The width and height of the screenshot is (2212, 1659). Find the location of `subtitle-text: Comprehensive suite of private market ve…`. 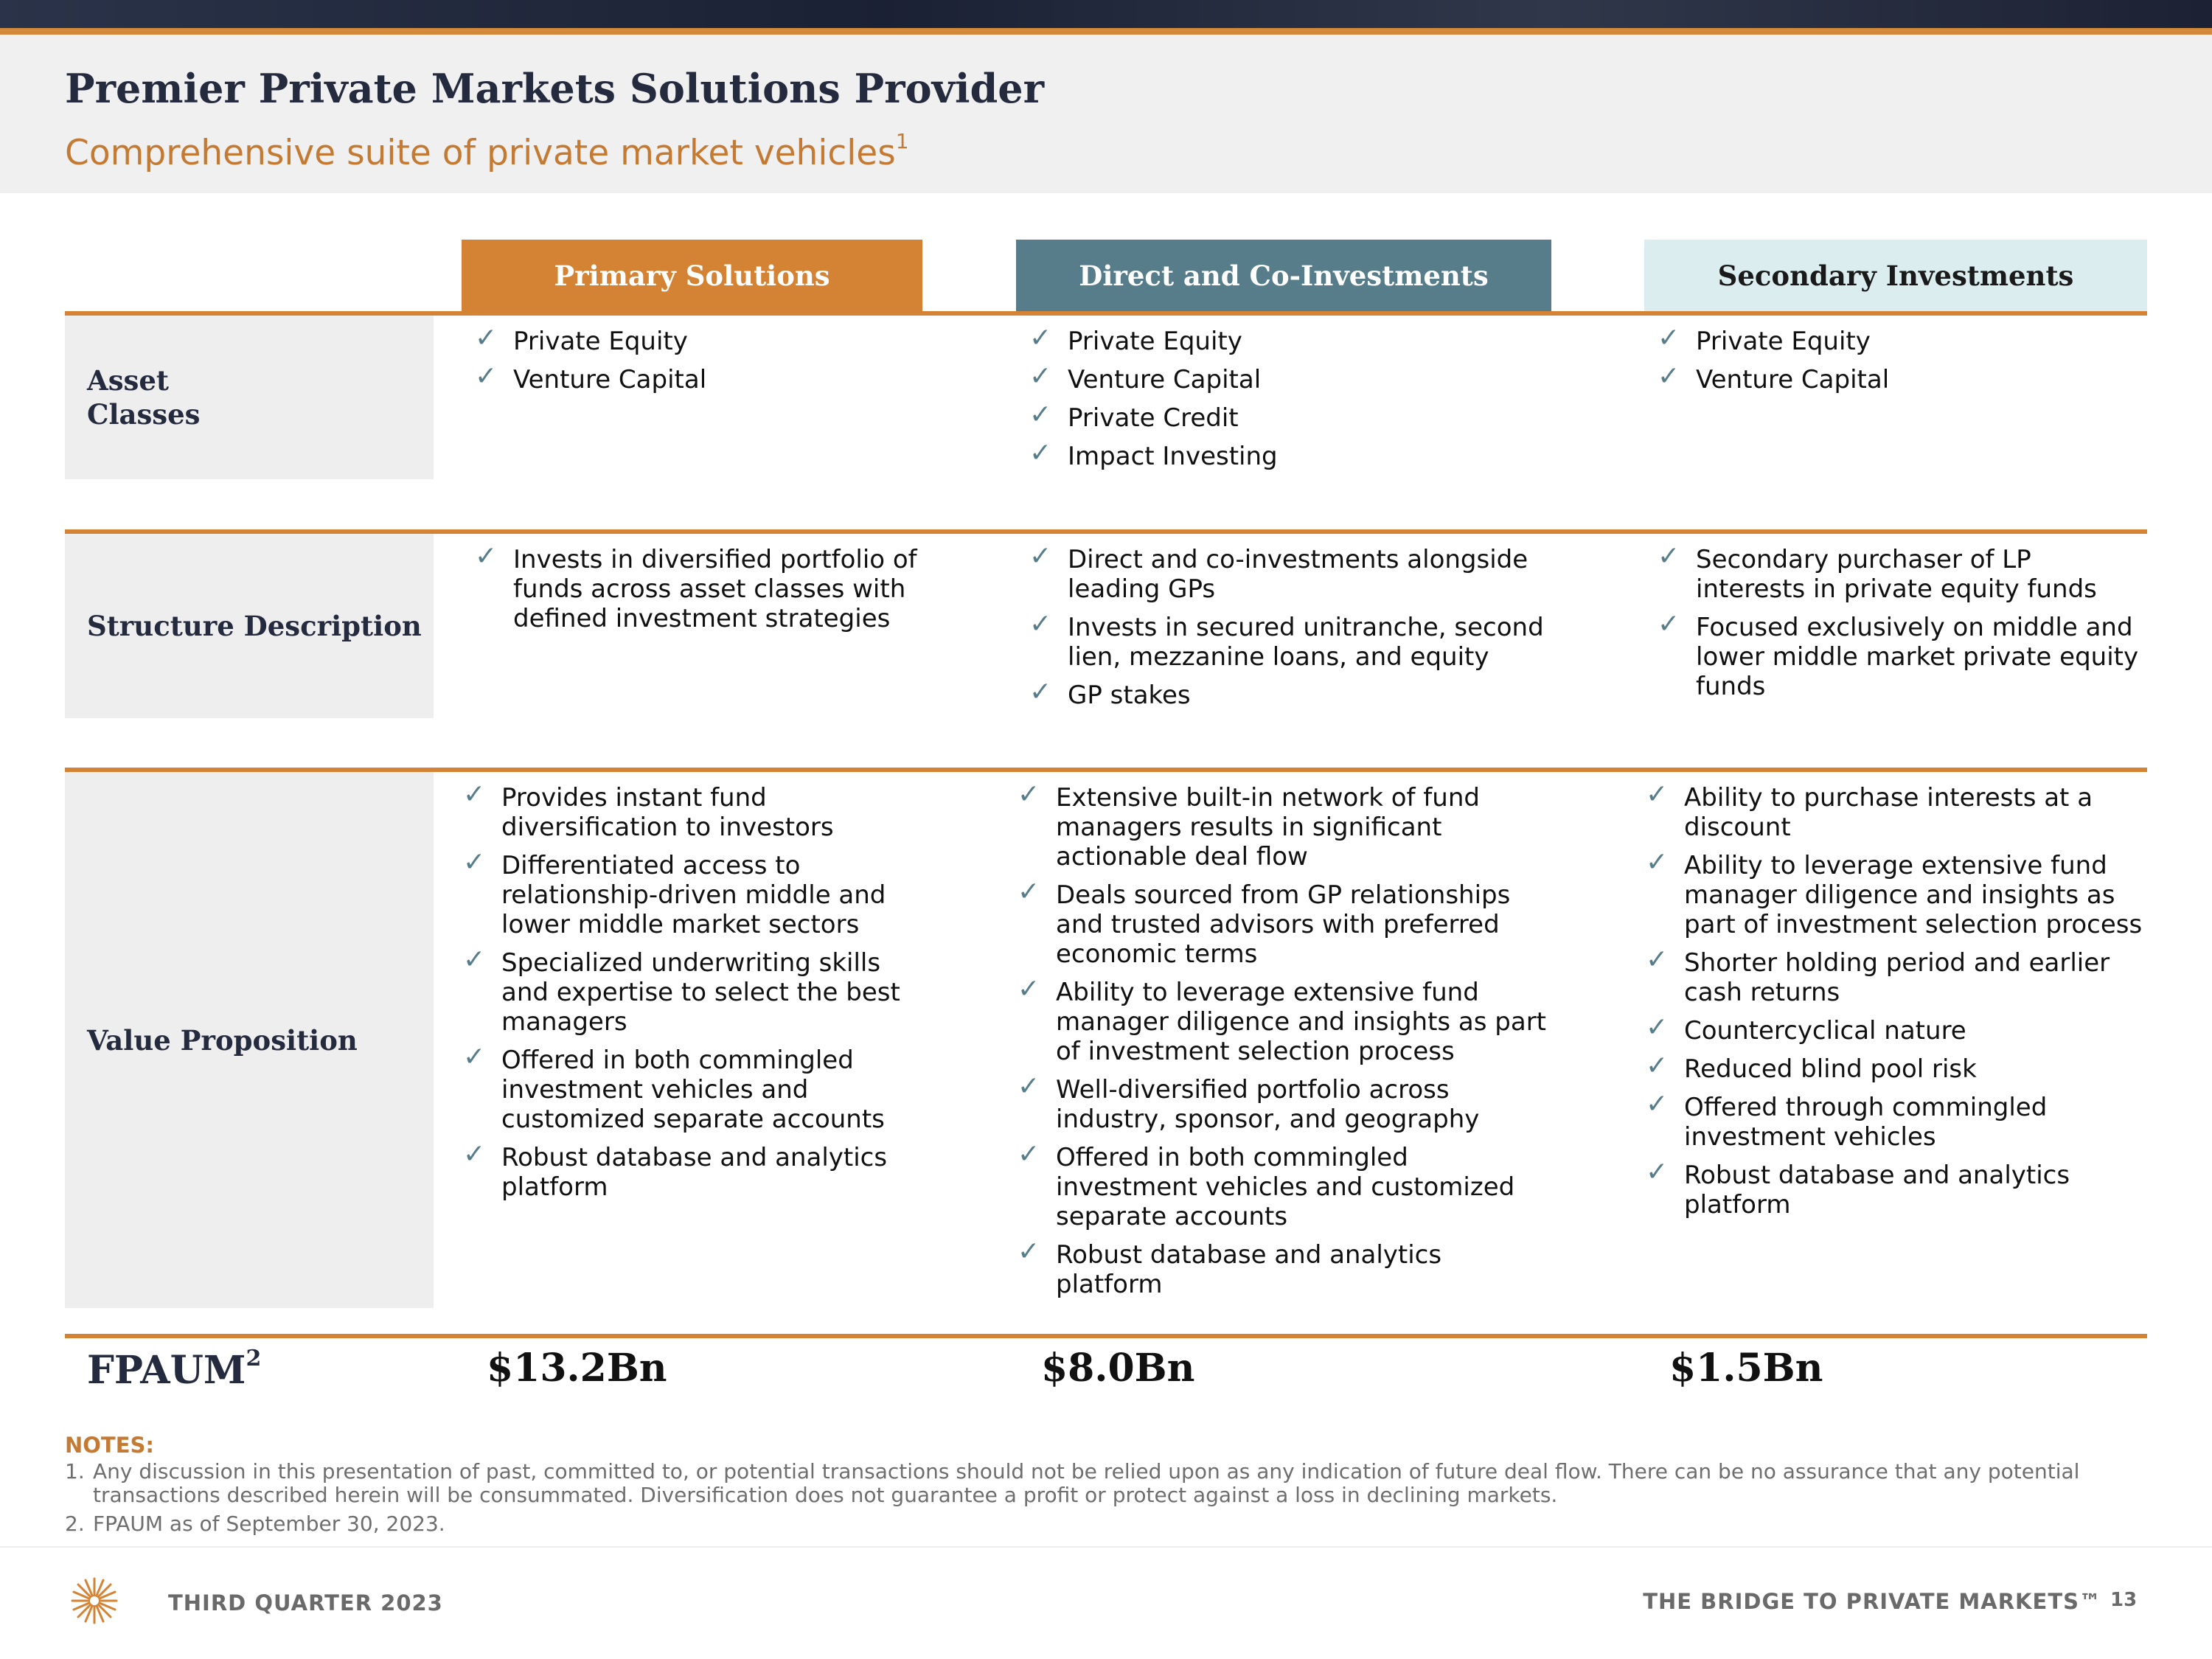

subtitle-text: Comprehensive suite of private market ve… is located at coordinates (480, 153).